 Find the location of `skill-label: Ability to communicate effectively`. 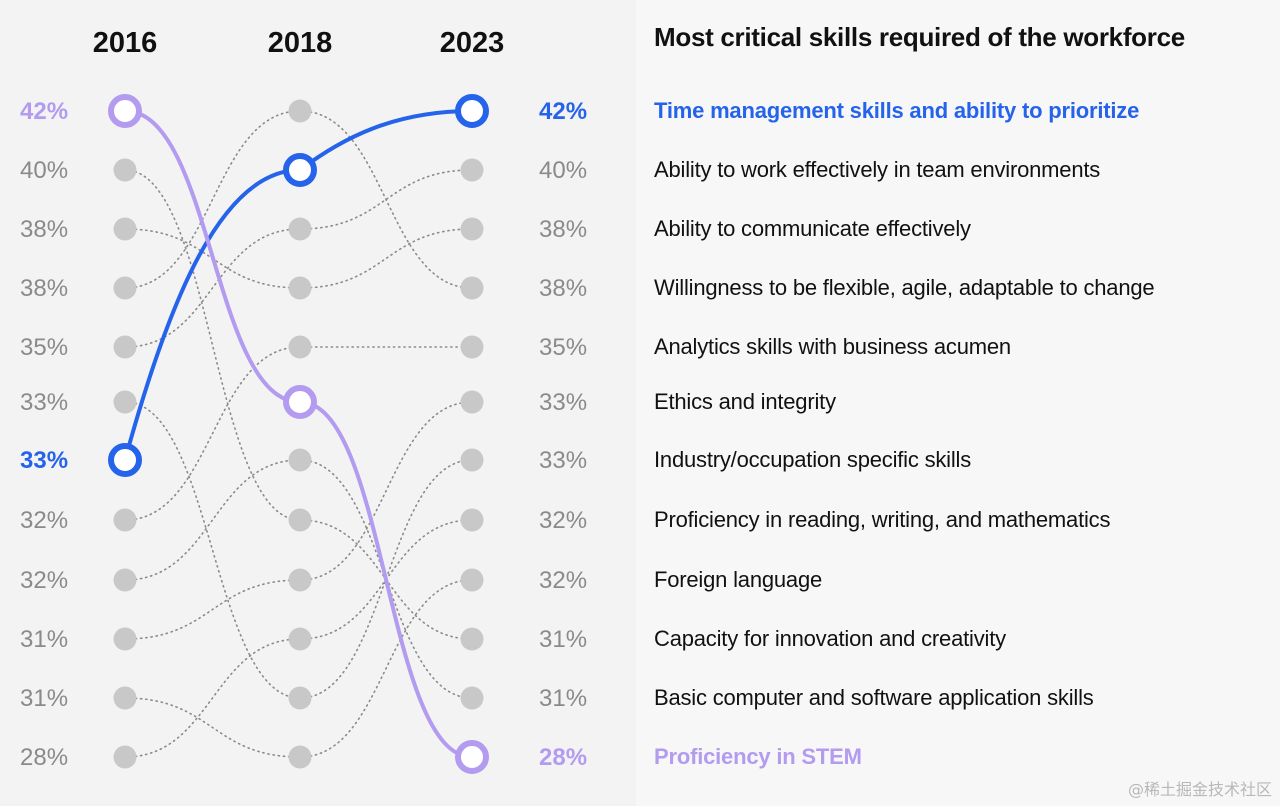

skill-label: Ability to communicate effectively is located at coordinates (812, 228).